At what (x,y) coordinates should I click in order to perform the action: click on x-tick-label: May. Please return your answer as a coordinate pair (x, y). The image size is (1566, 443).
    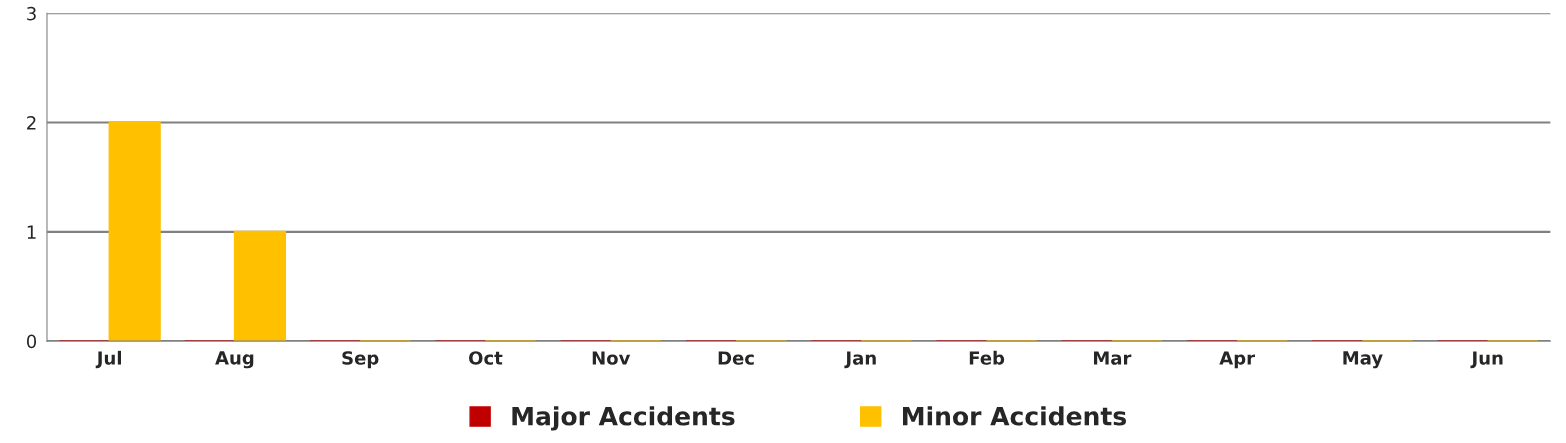
    Looking at the image, I should click on (1363, 360).